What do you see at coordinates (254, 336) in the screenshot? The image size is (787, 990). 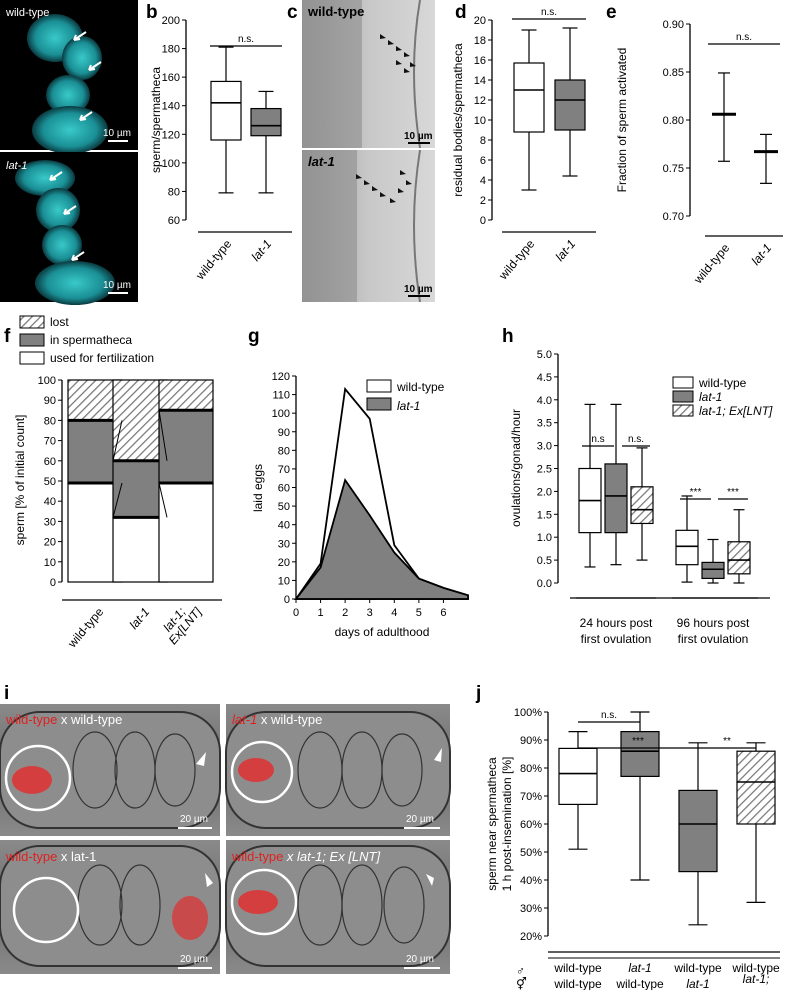 I see `panel-label-g: g` at bounding box center [254, 336].